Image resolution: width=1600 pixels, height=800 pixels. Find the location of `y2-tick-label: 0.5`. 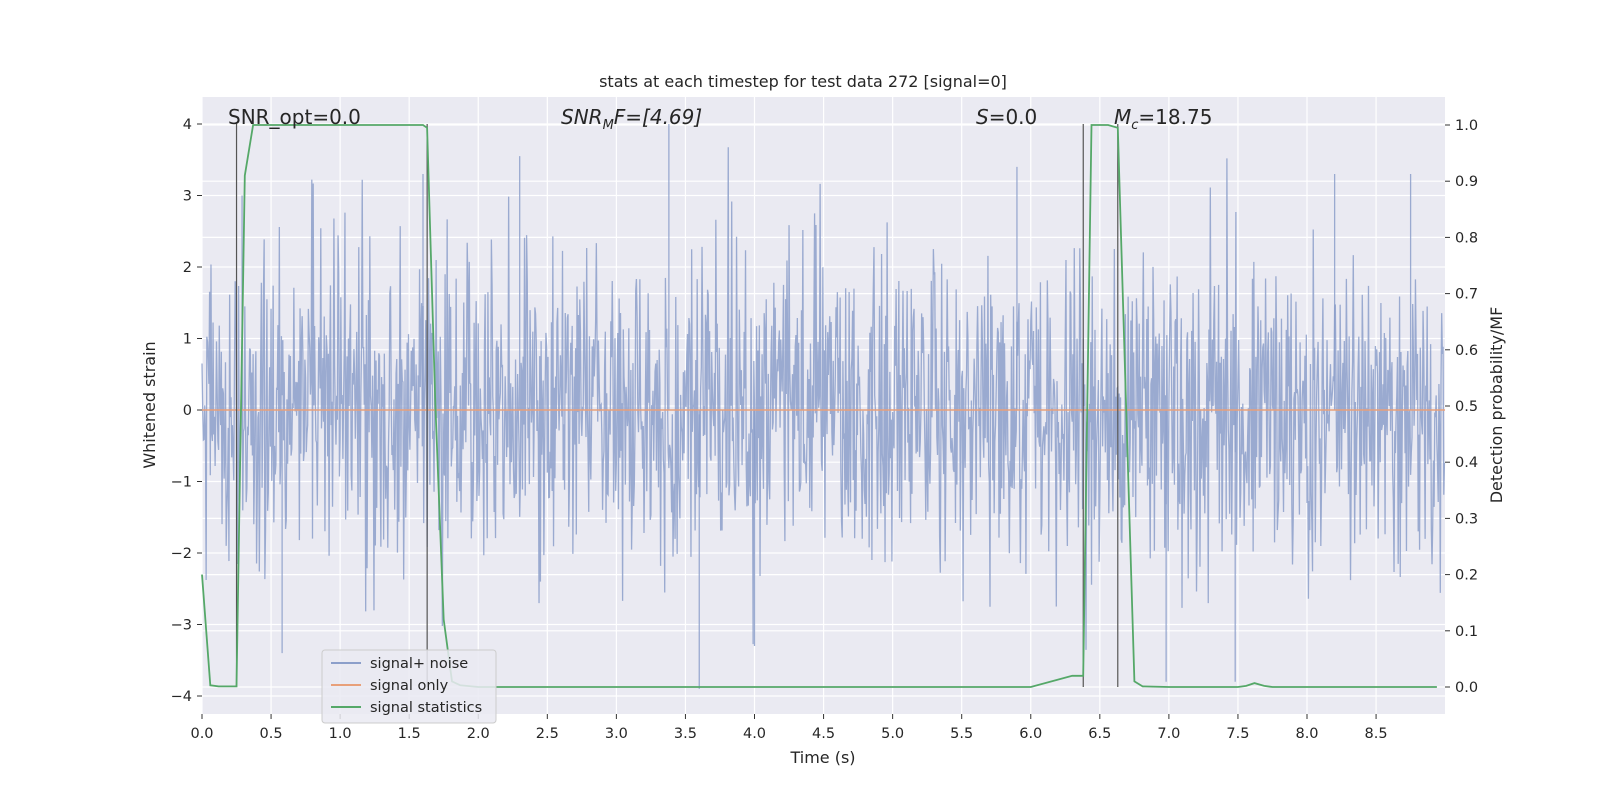

y2-tick-label: 0.5 is located at coordinates (1466, 407).